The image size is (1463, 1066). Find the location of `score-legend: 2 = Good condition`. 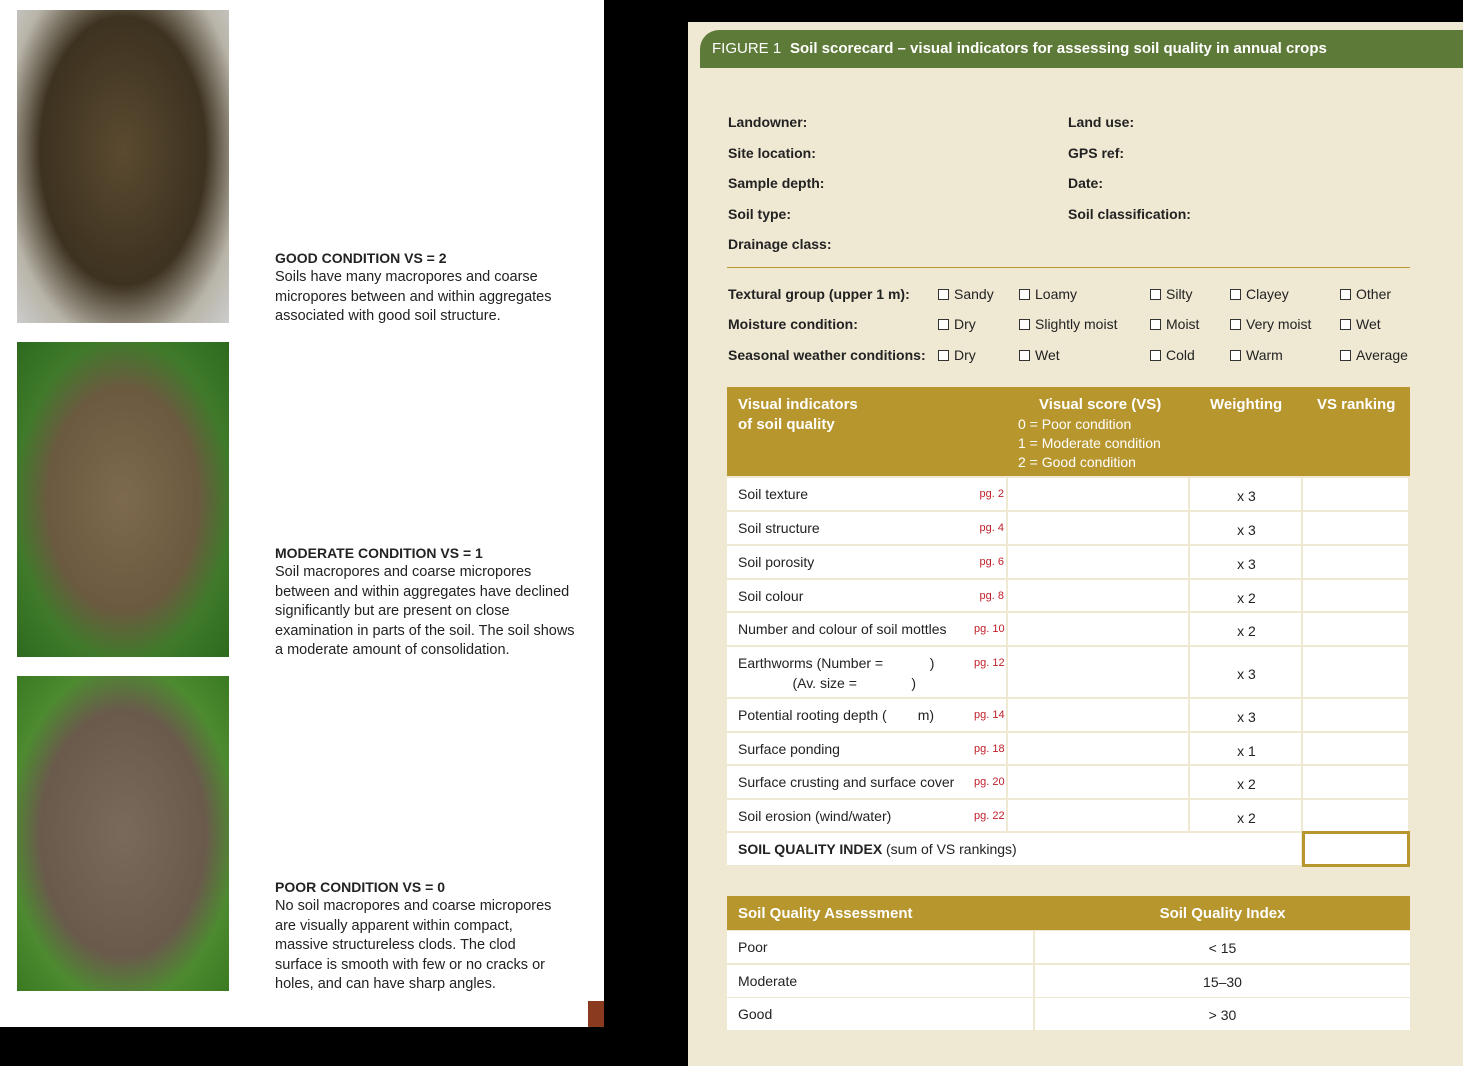

score-legend: 2 = Good condition is located at coordinates (1077, 462).